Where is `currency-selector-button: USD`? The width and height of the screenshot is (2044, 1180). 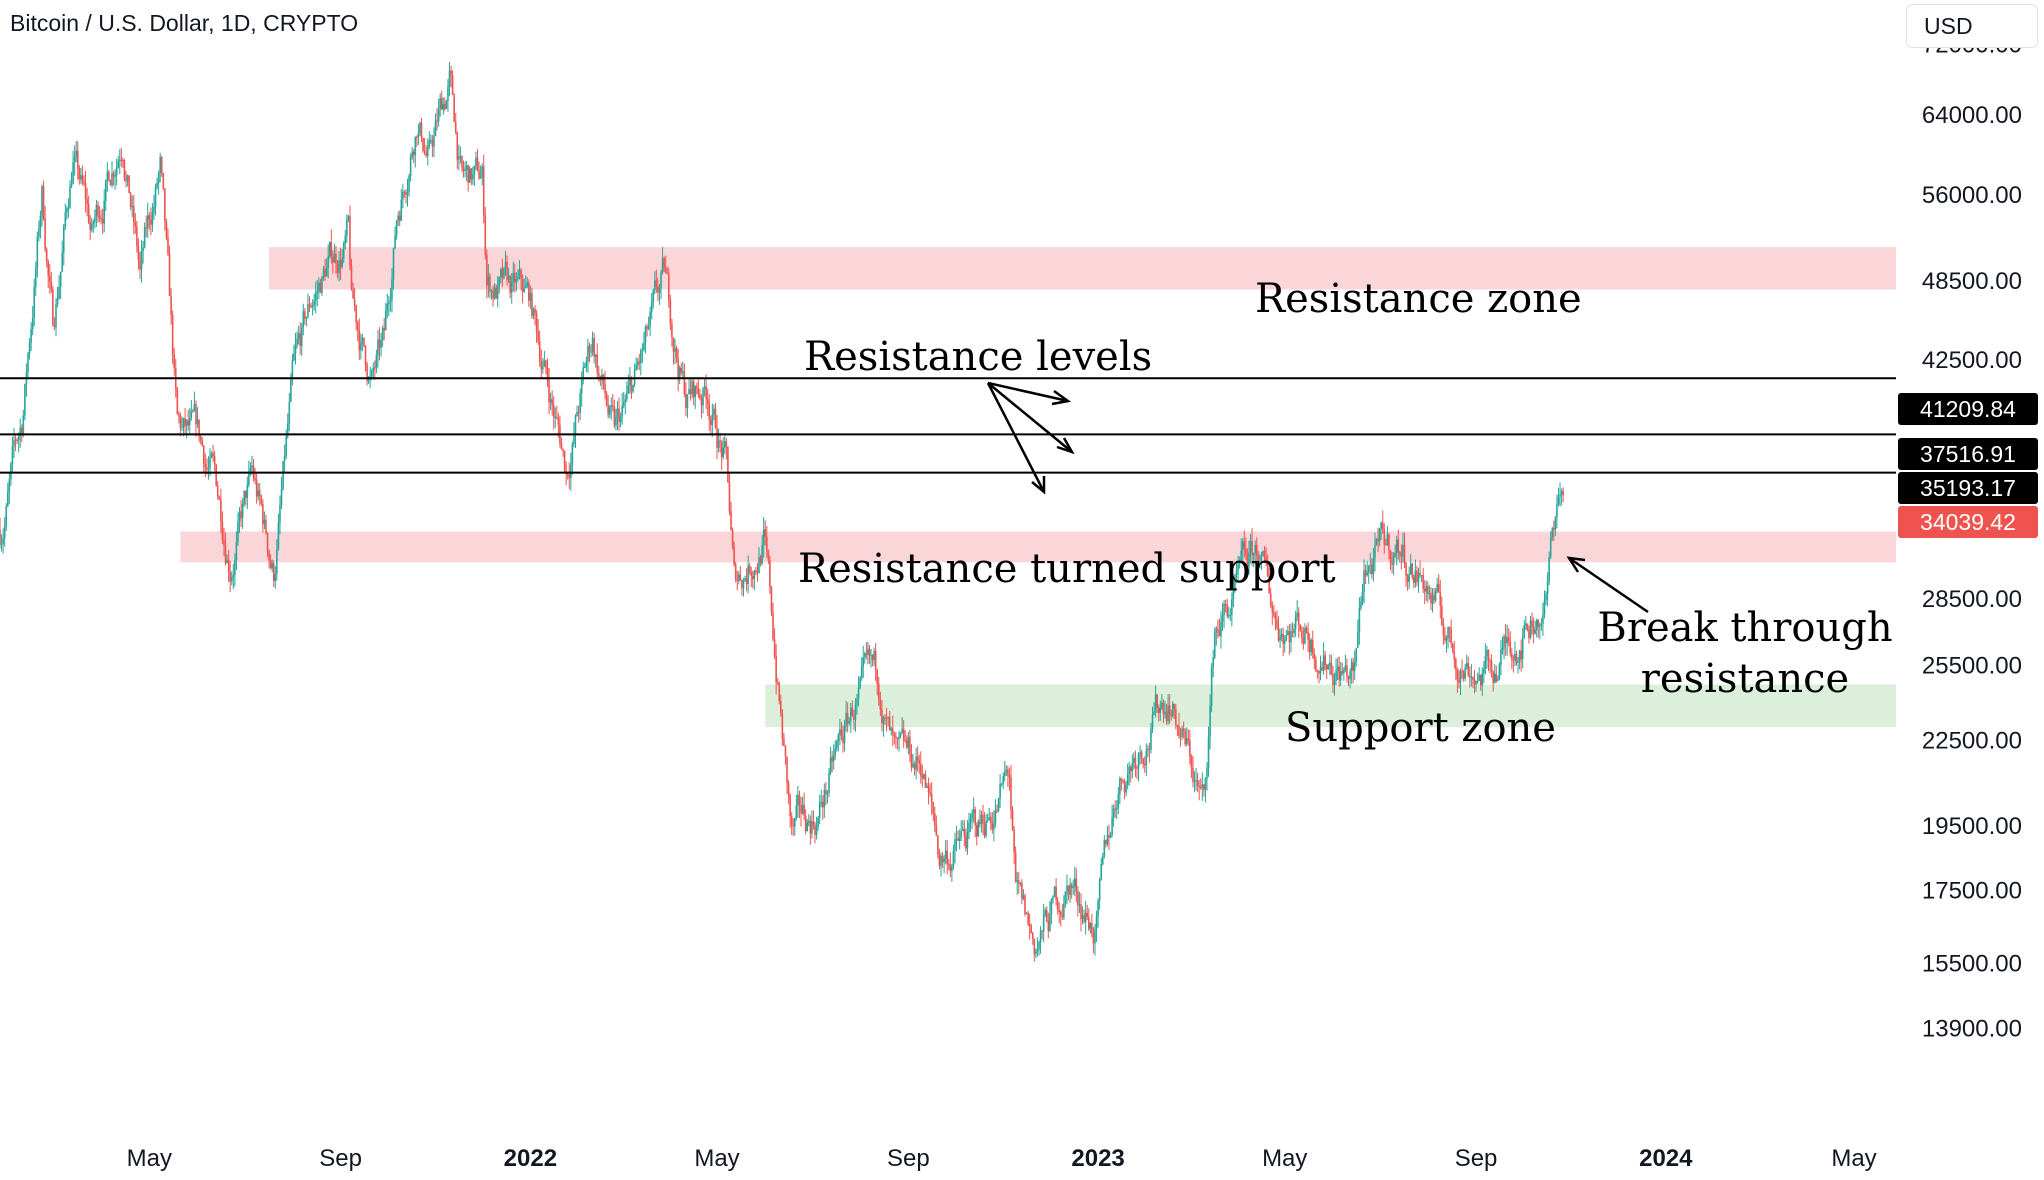 currency-selector-button: USD is located at coordinates (1972, 26).